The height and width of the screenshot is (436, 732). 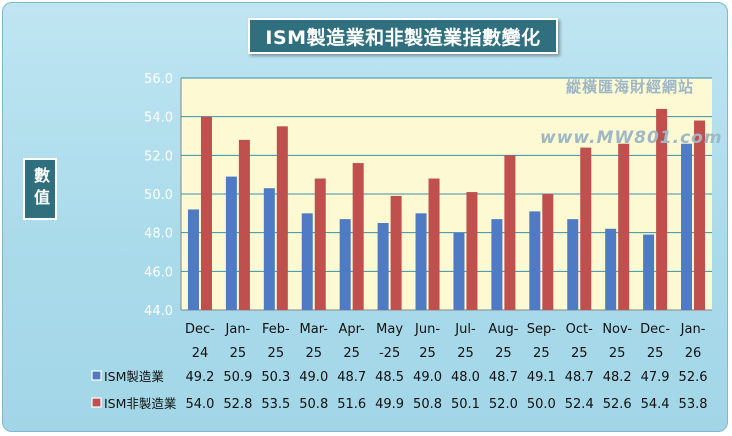 I want to click on x-tick-label: Oct-, so click(x=579, y=329).